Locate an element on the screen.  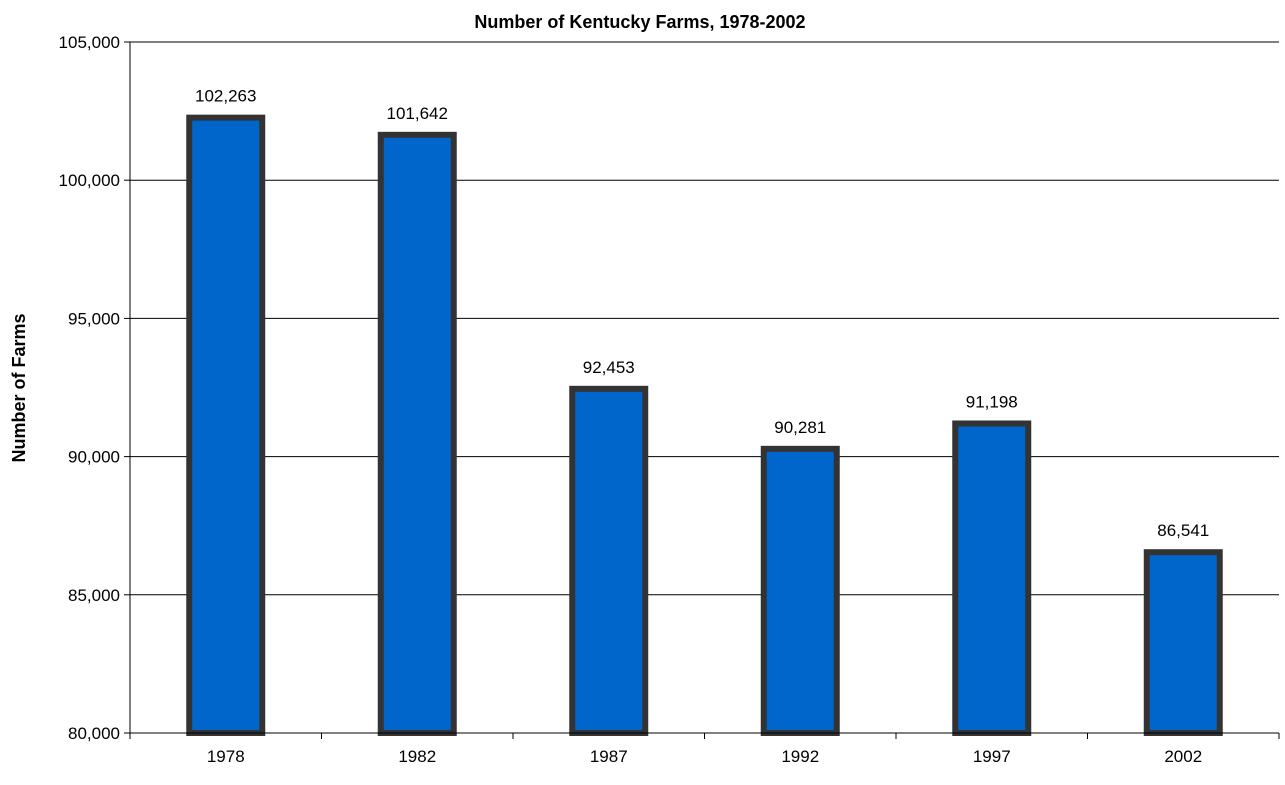
bar-1992 is located at coordinates (800, 590).